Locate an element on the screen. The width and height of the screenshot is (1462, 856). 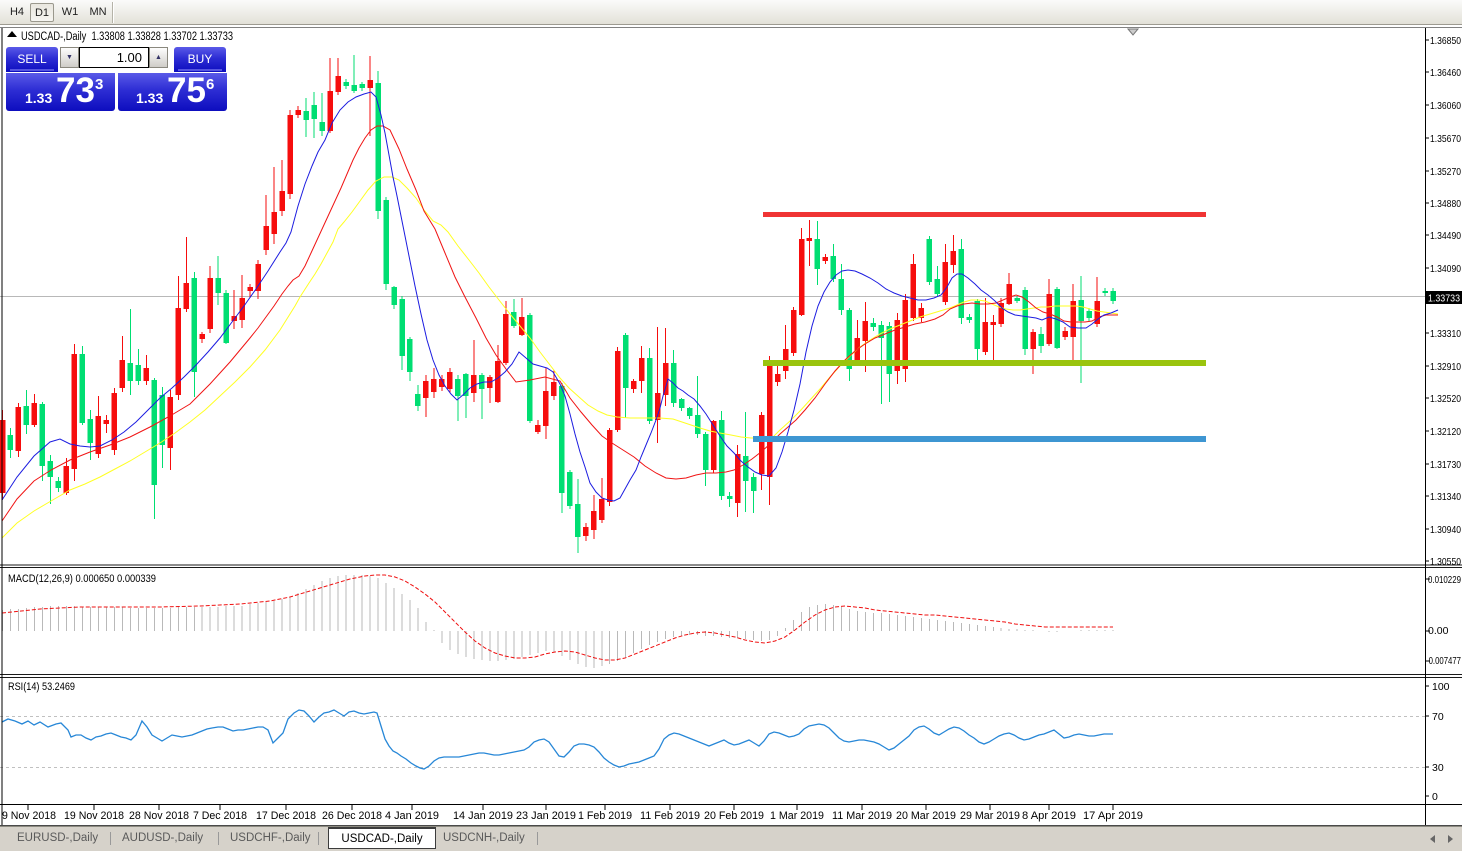
svg-text: 29 Mar 2019 is located at coordinates (990, 816).